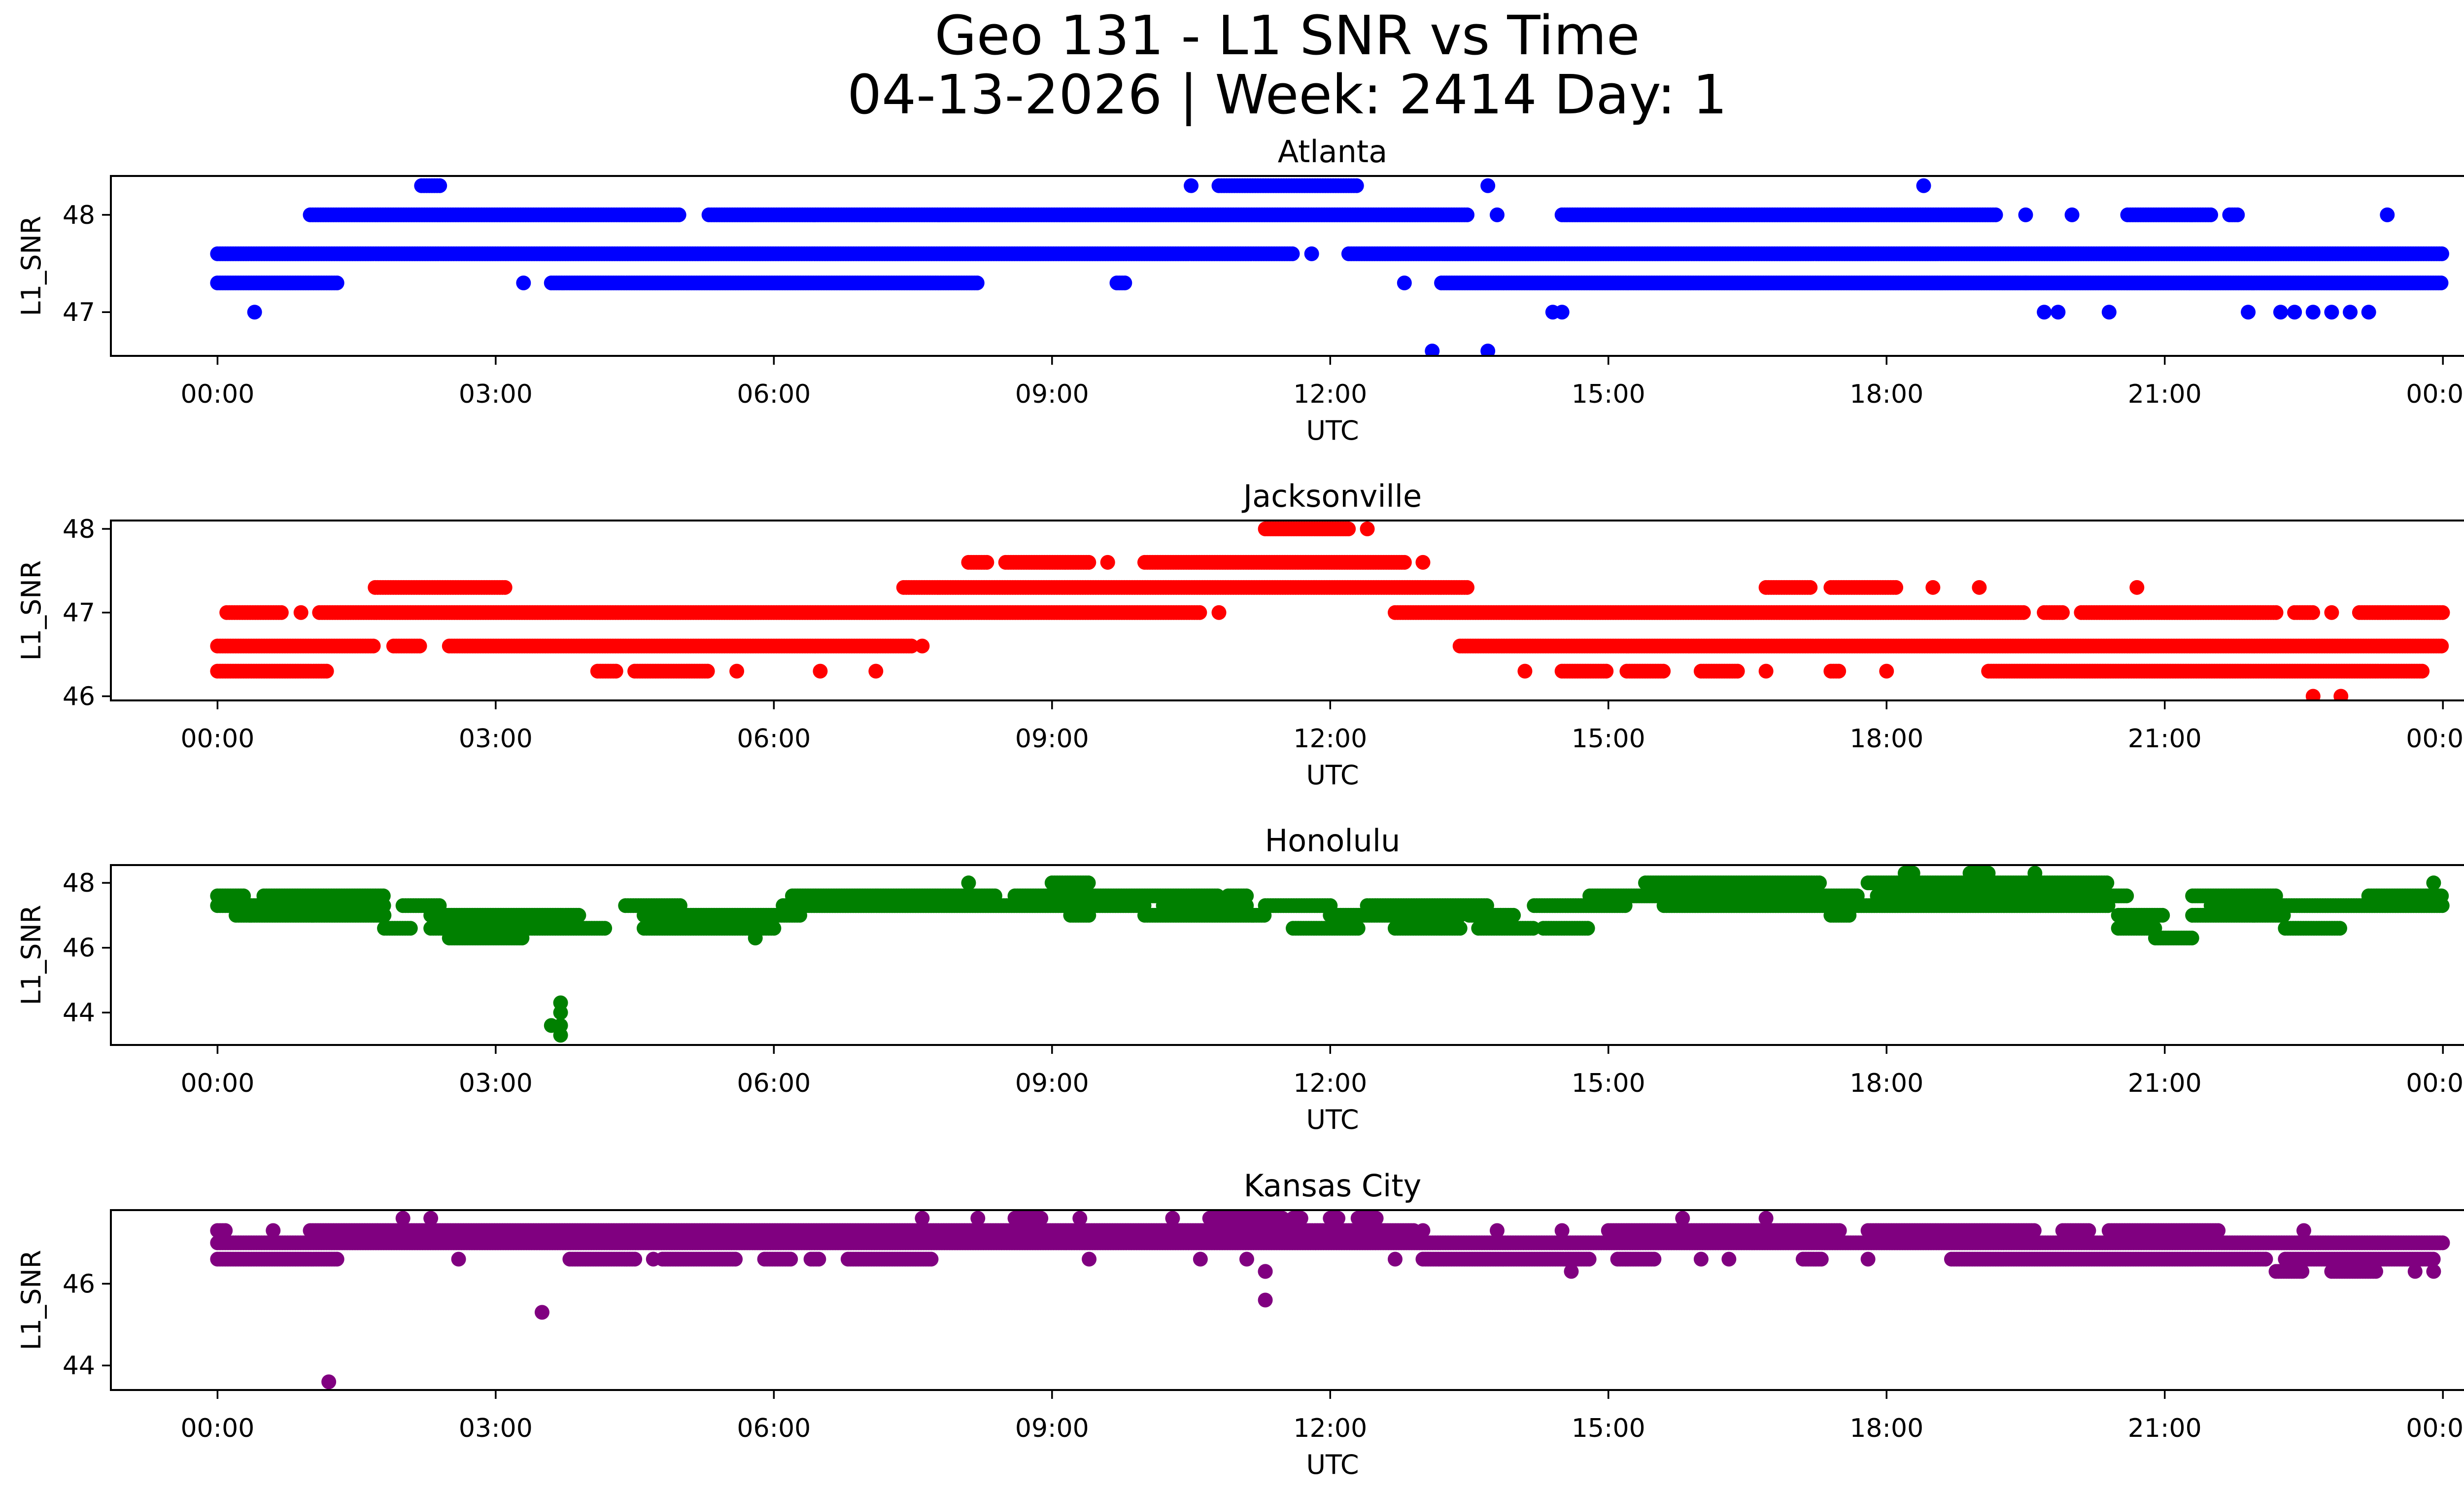 This screenshot has width=2464, height=1495. What do you see at coordinates (1331, 496) in the screenshot?
I see `panel-title: Jacksonville` at bounding box center [1331, 496].